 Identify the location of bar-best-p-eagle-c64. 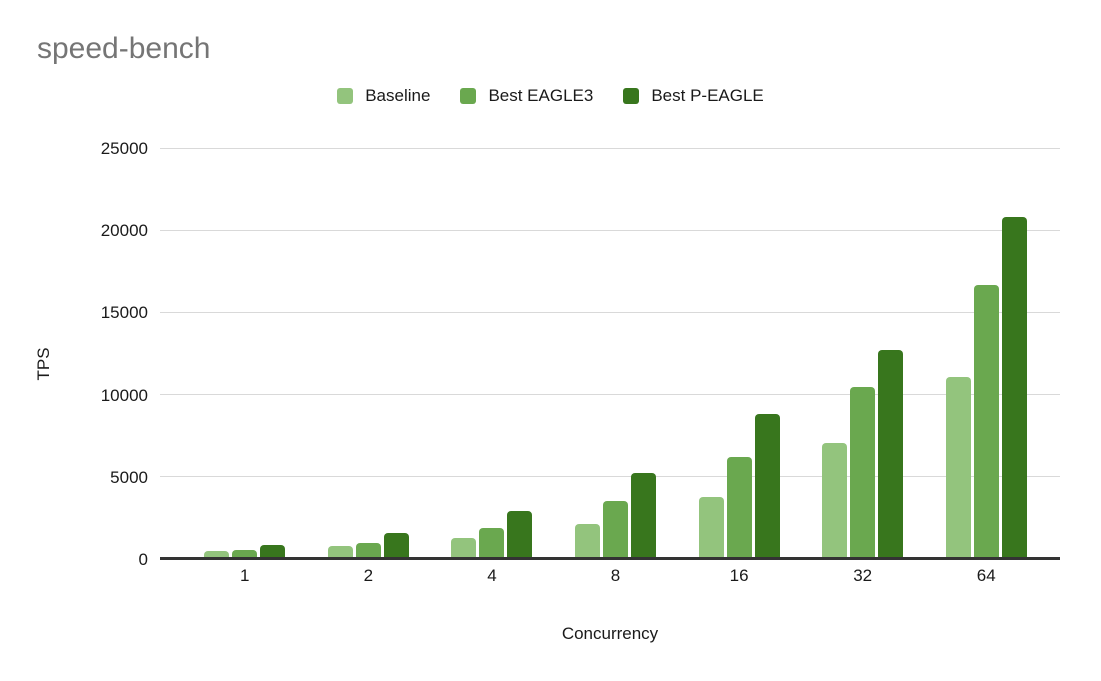
(1014, 388).